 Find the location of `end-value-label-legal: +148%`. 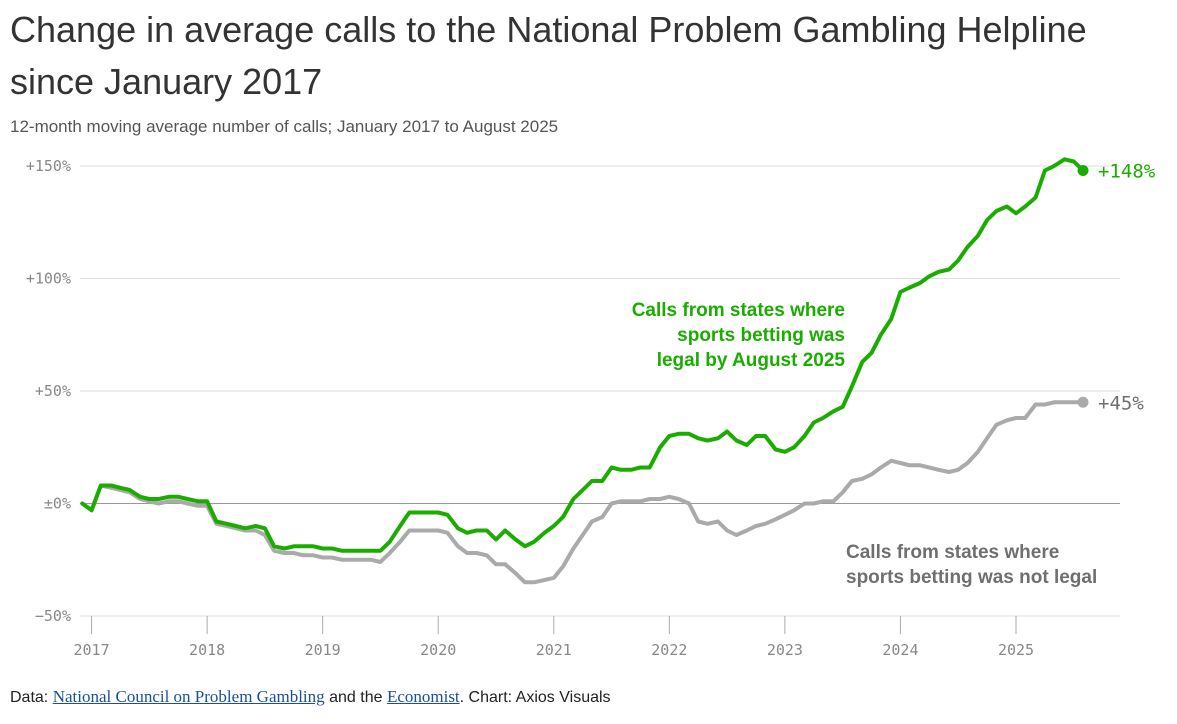

end-value-label-legal: +148% is located at coordinates (1127, 172).